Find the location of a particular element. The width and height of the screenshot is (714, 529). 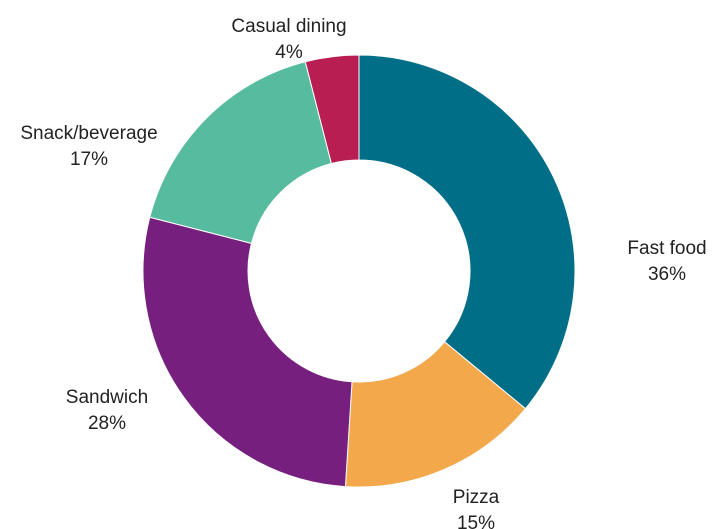

slice-name: Sandwich is located at coordinates (107, 397).